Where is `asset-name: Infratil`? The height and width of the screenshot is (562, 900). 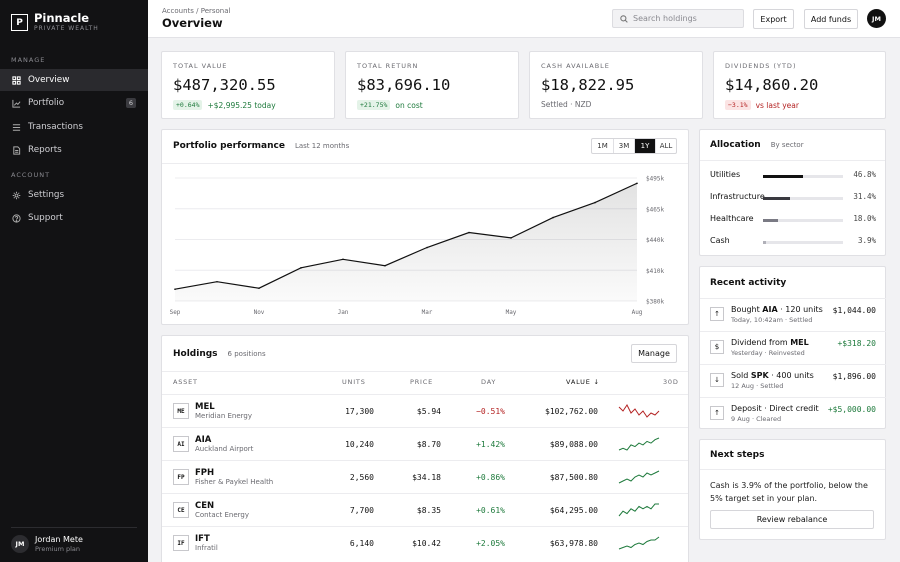 asset-name: Infratil is located at coordinates (206, 548).